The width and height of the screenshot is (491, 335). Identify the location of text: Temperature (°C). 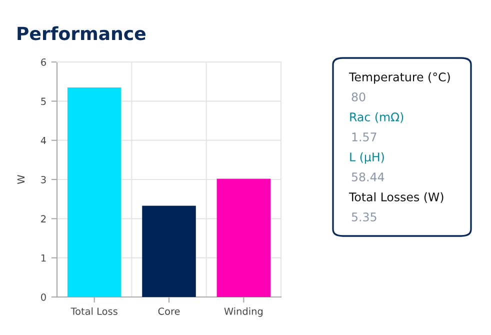
(399, 78).